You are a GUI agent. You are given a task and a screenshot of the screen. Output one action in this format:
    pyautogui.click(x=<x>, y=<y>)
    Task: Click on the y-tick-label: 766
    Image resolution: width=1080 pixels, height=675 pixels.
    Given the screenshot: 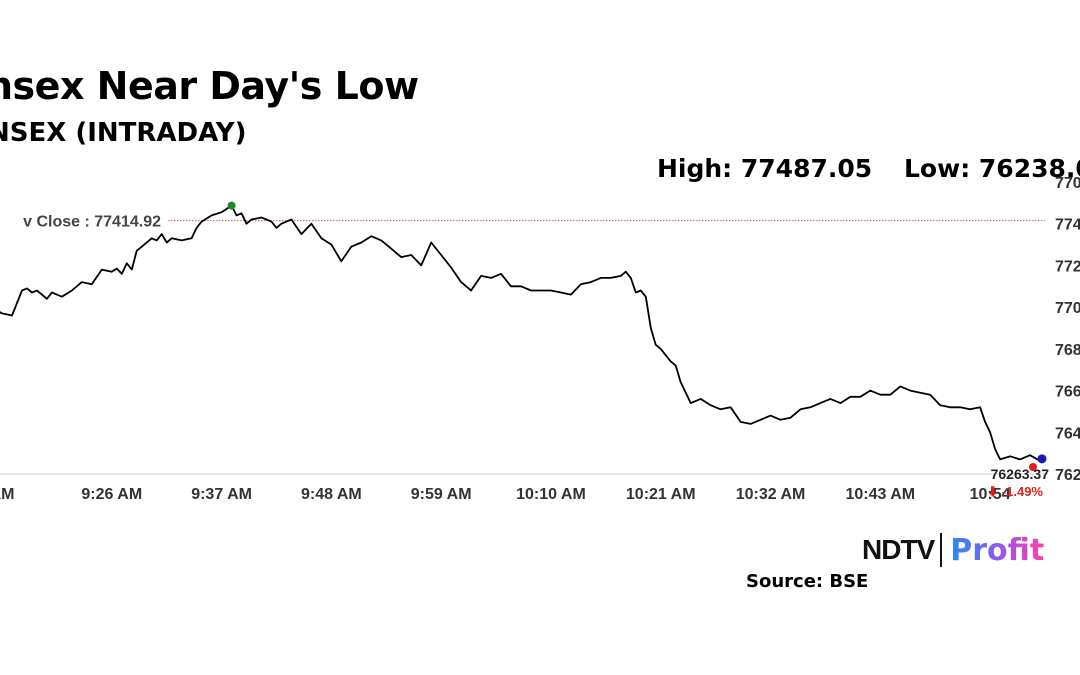 What is the action you would take?
    pyautogui.click(x=1067, y=392)
    